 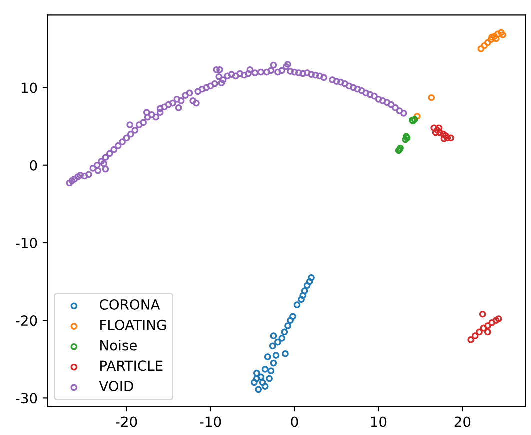 I want to click on y-tick-label: -30, so click(x=27, y=398).